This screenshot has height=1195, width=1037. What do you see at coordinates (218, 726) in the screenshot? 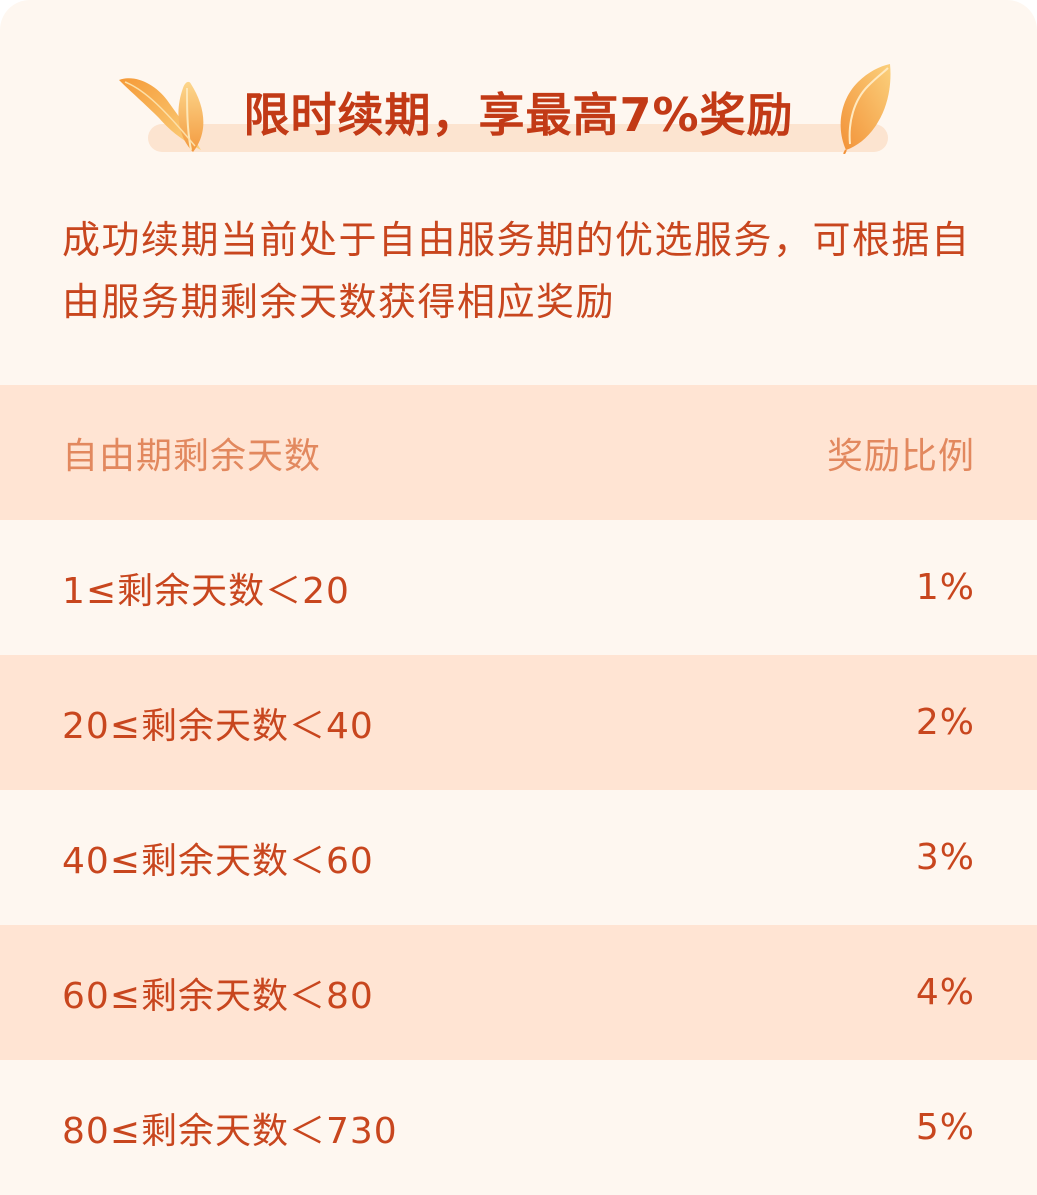
I see `range-cell: 20≤剩余天数＜40` at bounding box center [218, 726].